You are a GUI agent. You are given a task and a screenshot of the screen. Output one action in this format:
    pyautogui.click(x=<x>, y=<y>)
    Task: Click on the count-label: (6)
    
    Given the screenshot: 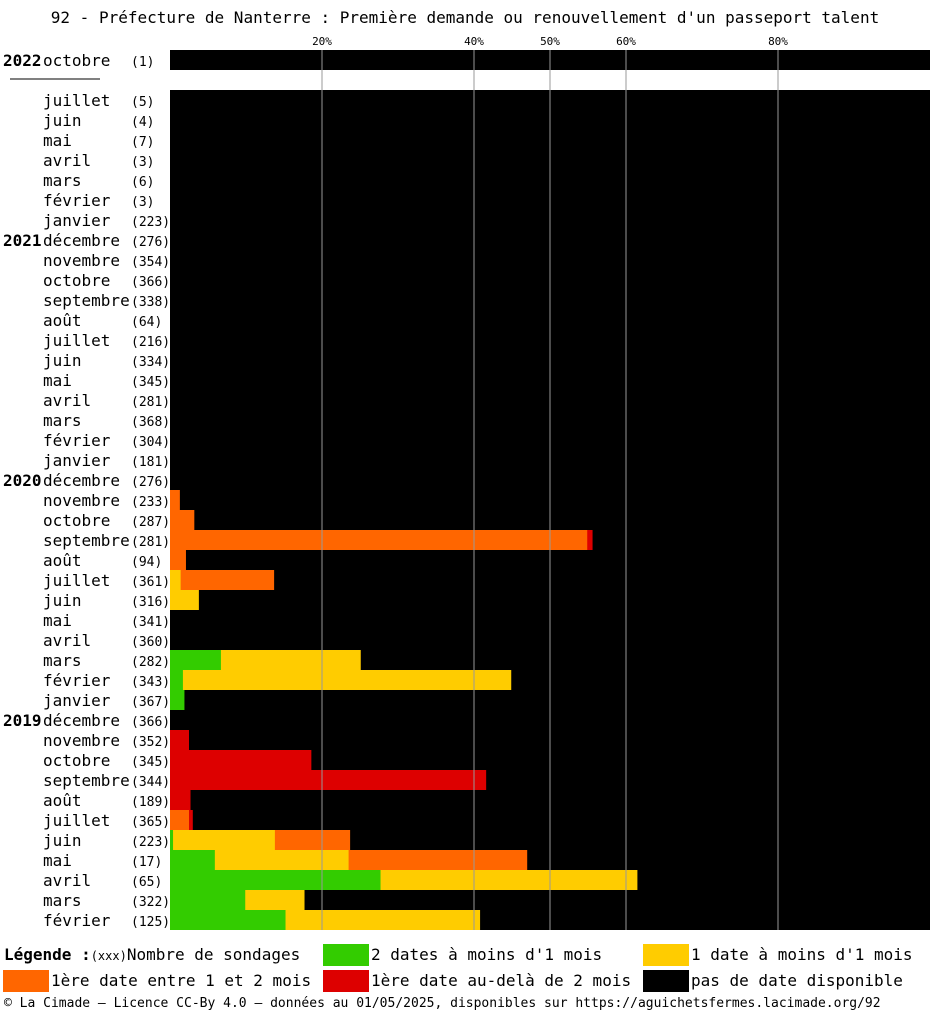 What is the action you would take?
    pyautogui.click(x=142, y=182)
    